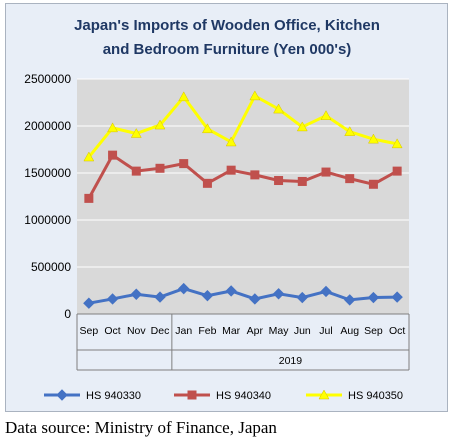 This screenshot has height=446, width=453. I want to click on legend-entry: HS 940340, so click(222, 396).